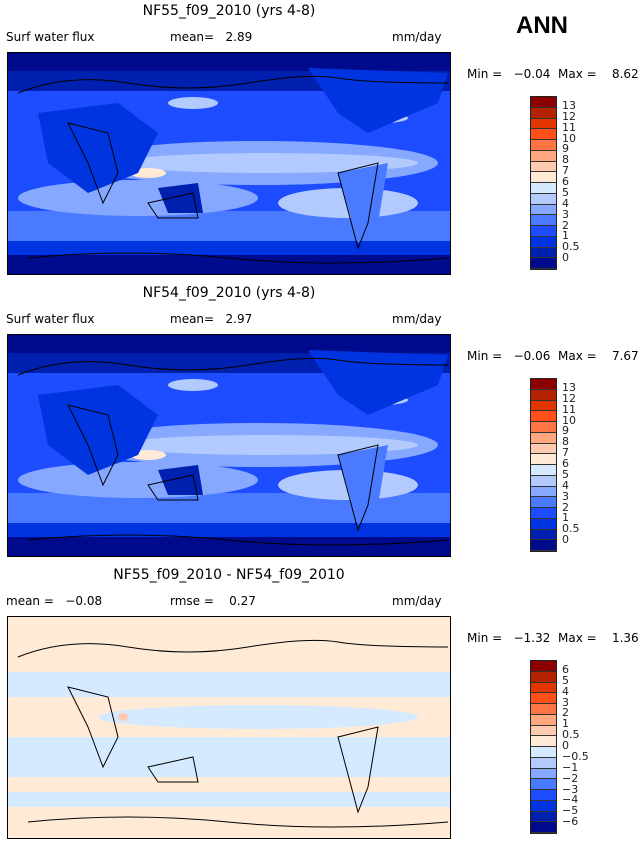 The height and width of the screenshot is (844, 644). Describe the element at coordinates (211, 319) in the screenshot. I see `stat-label: mean= 2.97` at that location.